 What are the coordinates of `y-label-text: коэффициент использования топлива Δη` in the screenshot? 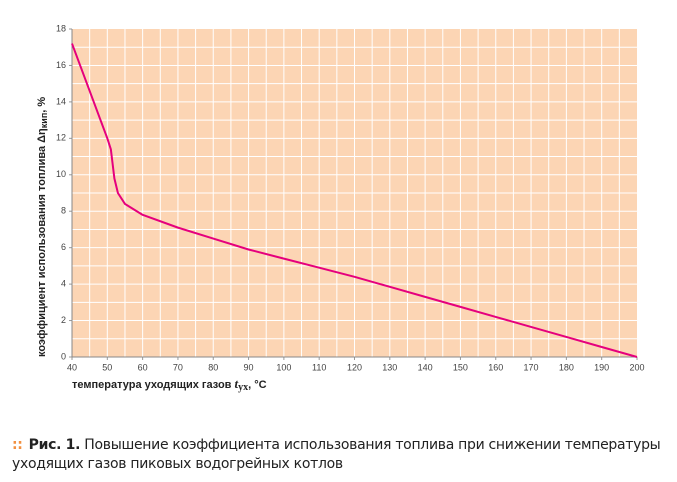 It's located at (42, 242).